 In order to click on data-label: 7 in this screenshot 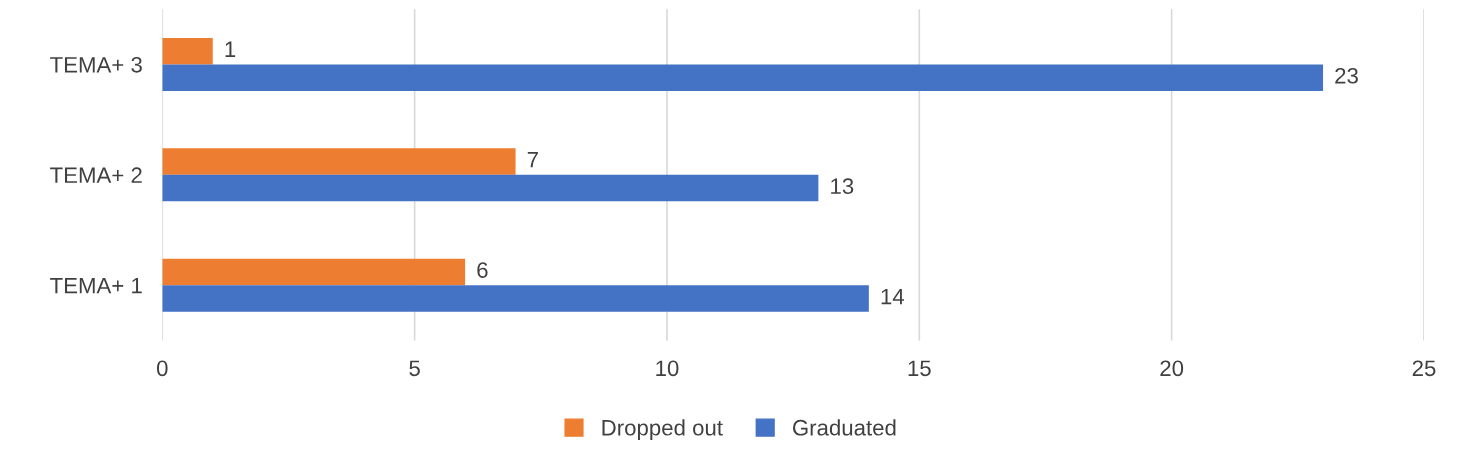, I will do `click(532, 160)`.